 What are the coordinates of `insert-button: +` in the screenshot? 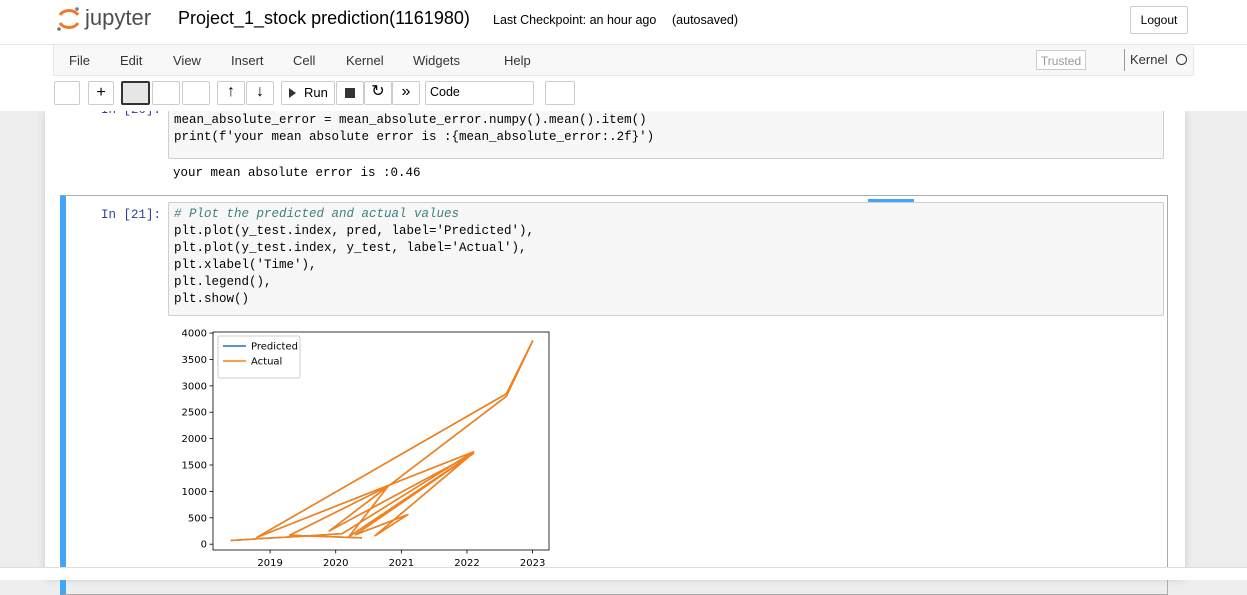 It's located at (101, 93).